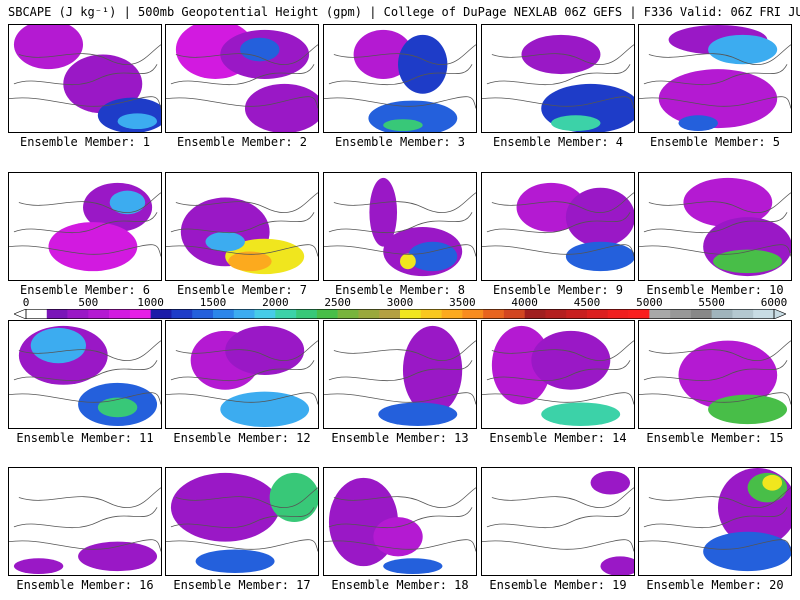 Image resolution: width=800 pixels, height=600 pixels. What do you see at coordinates (85, 438) in the screenshot?
I see `ensemble-member-label: Ensemble Member: 11` at bounding box center [85, 438].